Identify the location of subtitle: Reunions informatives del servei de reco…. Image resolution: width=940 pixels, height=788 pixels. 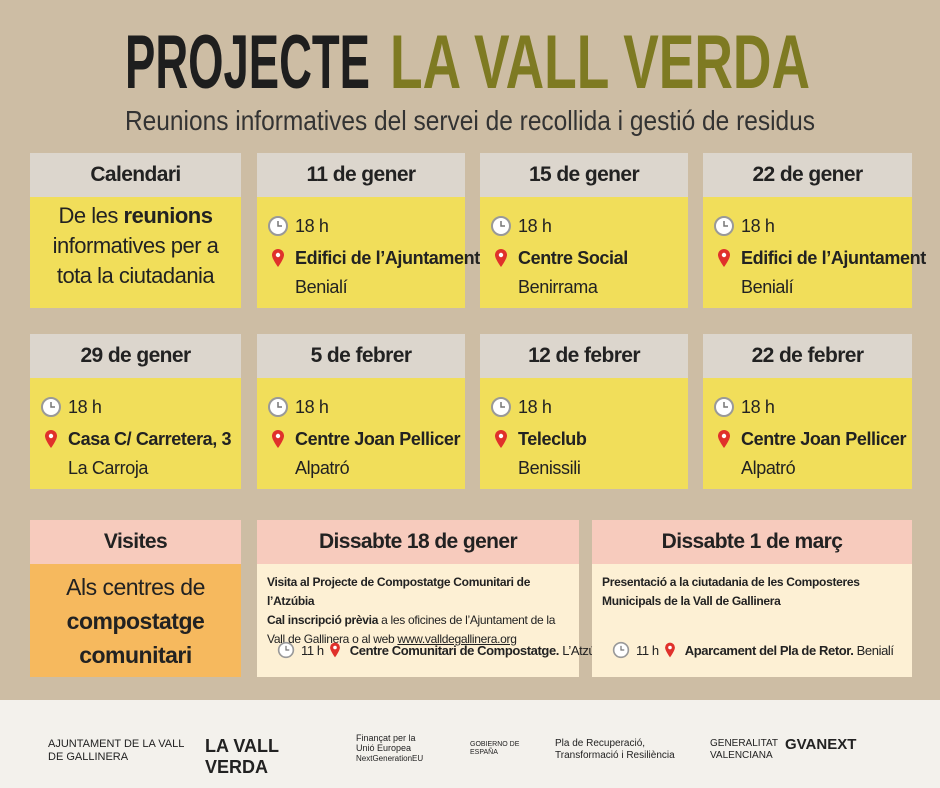
(470, 120).